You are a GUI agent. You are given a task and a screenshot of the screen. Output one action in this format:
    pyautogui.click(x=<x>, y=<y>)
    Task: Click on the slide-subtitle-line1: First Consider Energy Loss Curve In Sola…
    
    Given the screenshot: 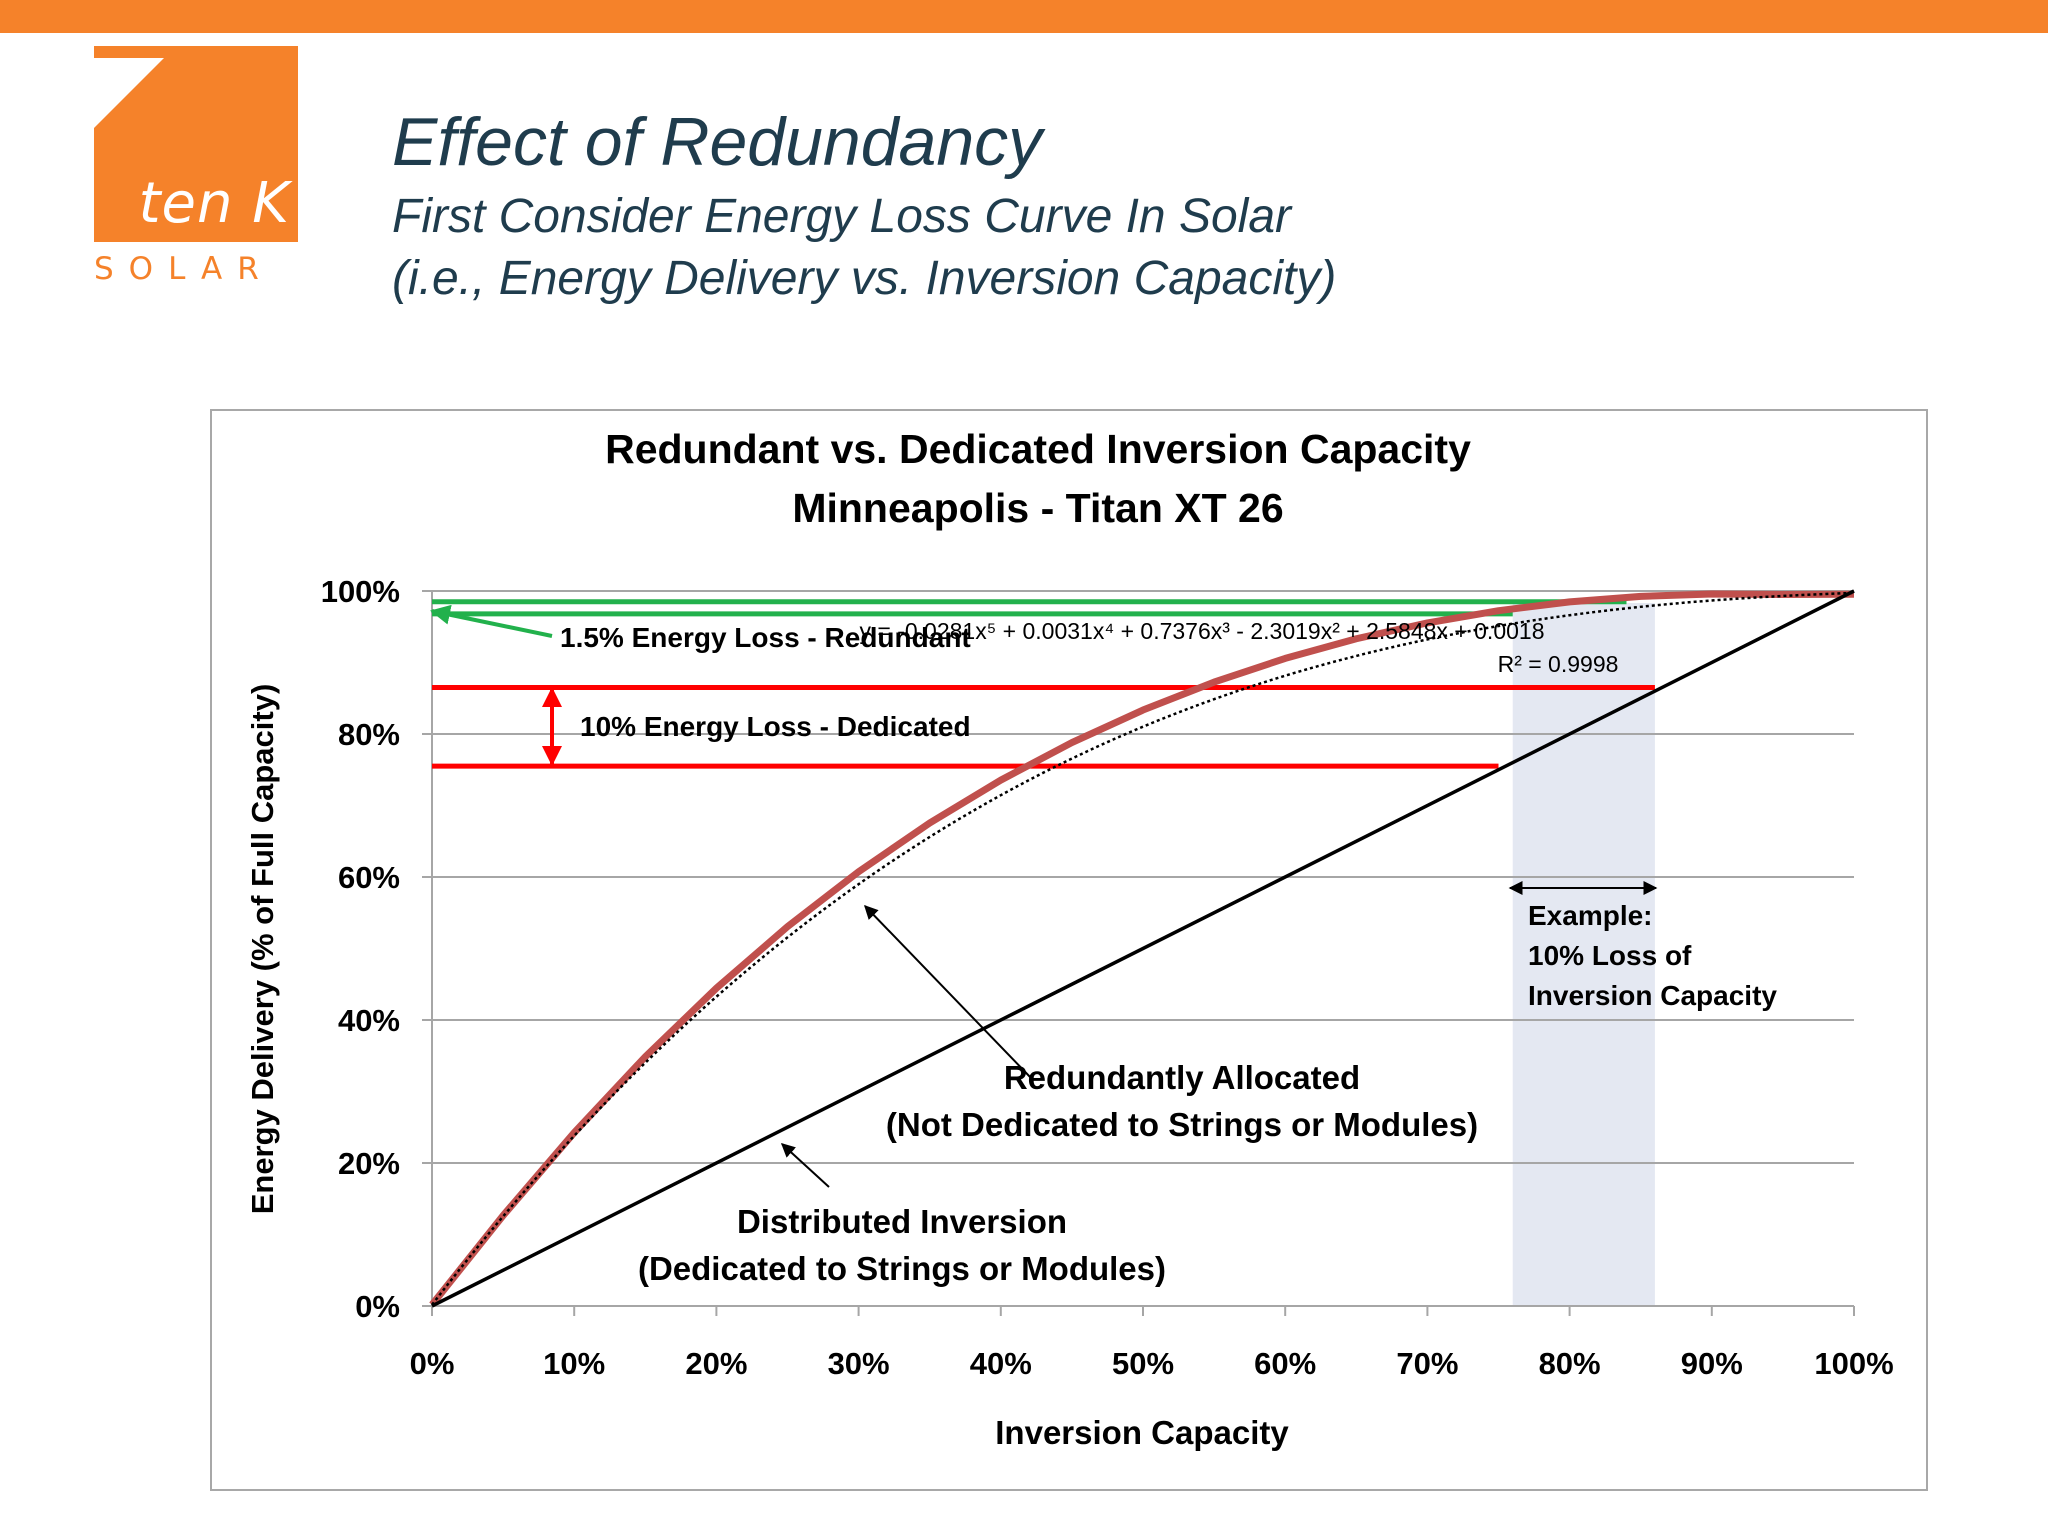 What is the action you would take?
    pyautogui.click(x=842, y=216)
    